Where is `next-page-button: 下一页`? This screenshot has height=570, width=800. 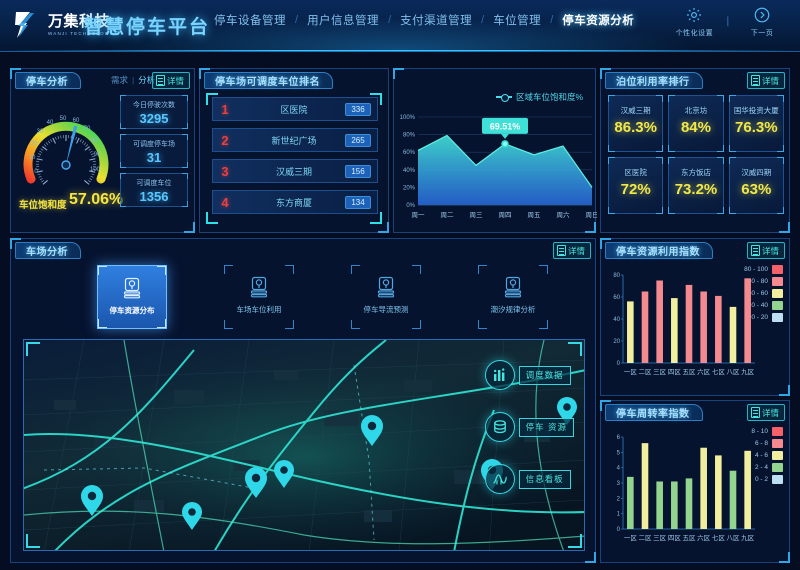
next-page-button: 下一页 is located at coordinates (762, 21).